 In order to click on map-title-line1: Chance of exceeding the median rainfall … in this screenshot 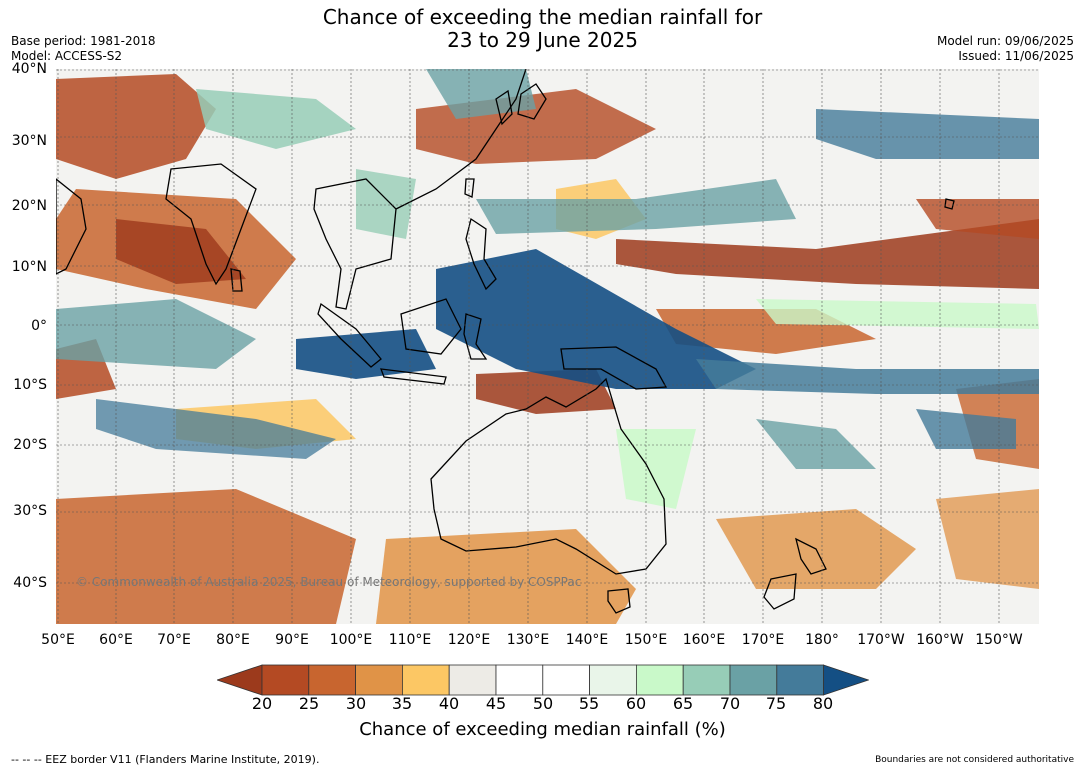, I will do `click(542, 17)`.